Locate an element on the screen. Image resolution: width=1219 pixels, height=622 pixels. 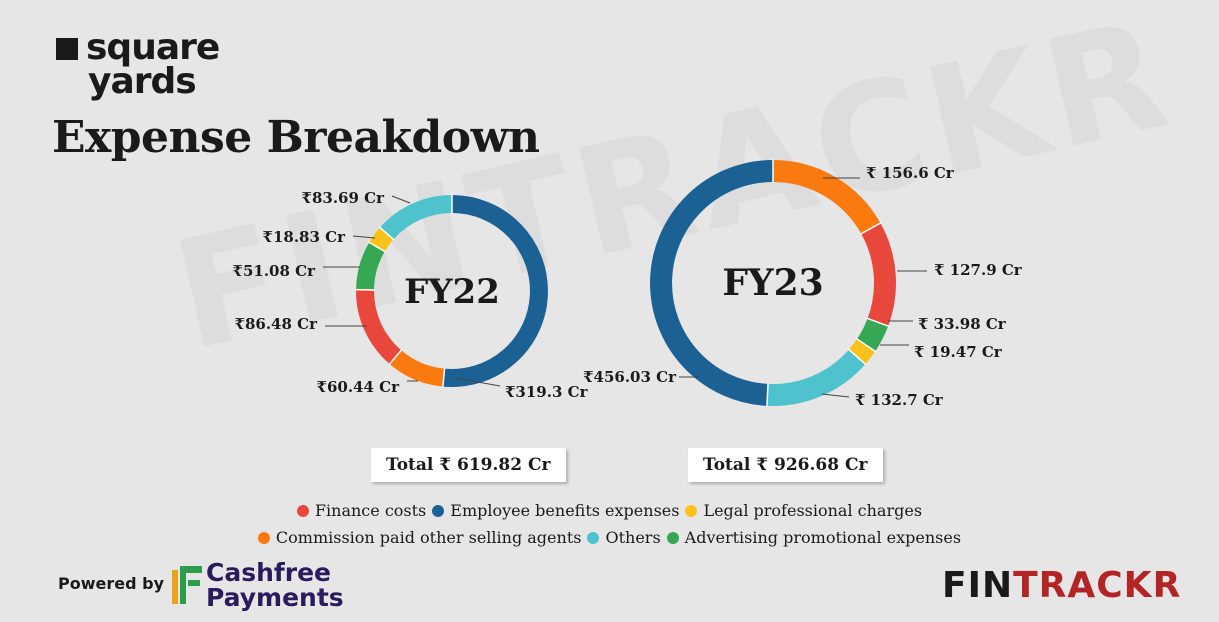
fy22-slice-others is located at coordinates (416, 217).